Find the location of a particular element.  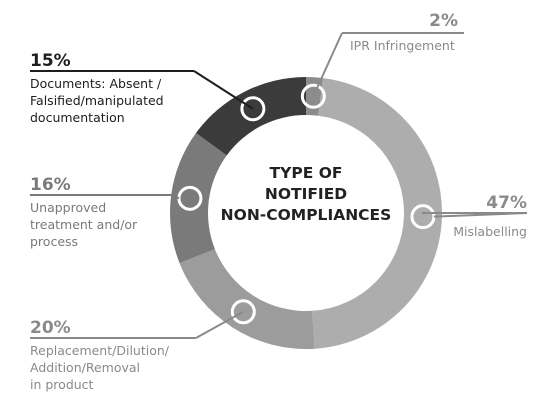

leader-ipr-infringement is located at coordinates (327, 64).